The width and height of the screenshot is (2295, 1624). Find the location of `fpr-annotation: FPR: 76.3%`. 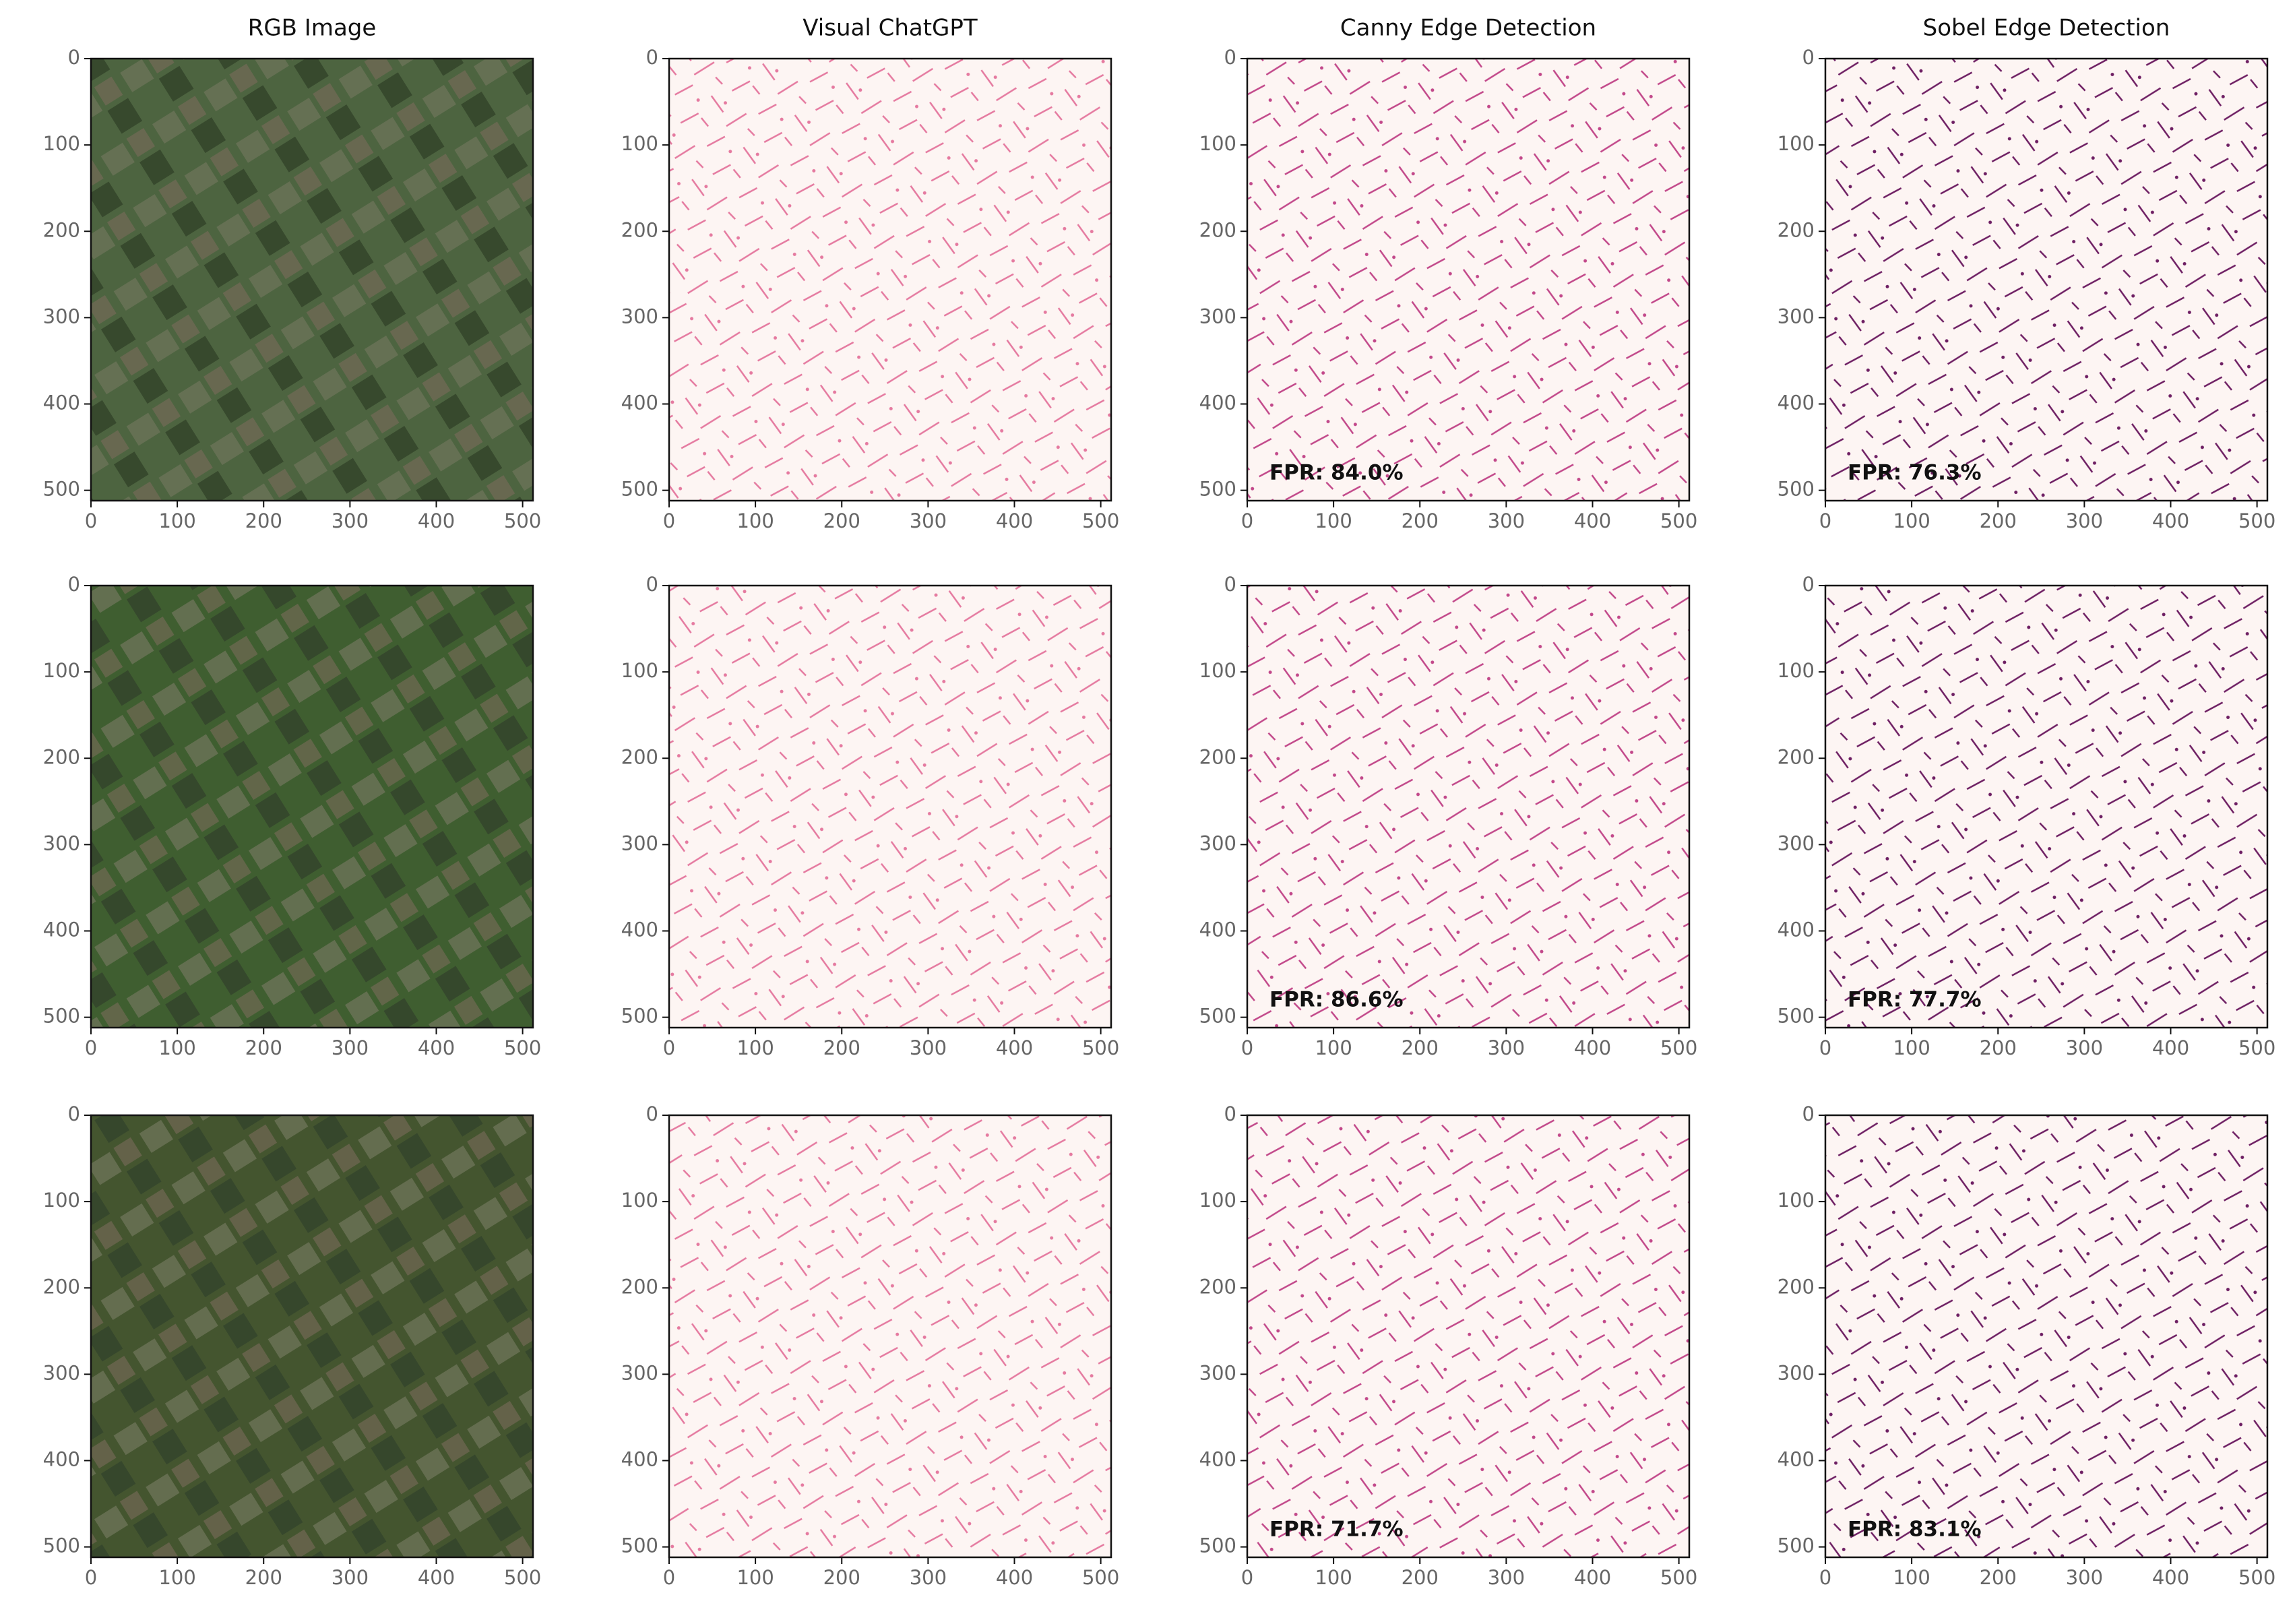

fpr-annotation: FPR: 76.3% is located at coordinates (1915, 473).